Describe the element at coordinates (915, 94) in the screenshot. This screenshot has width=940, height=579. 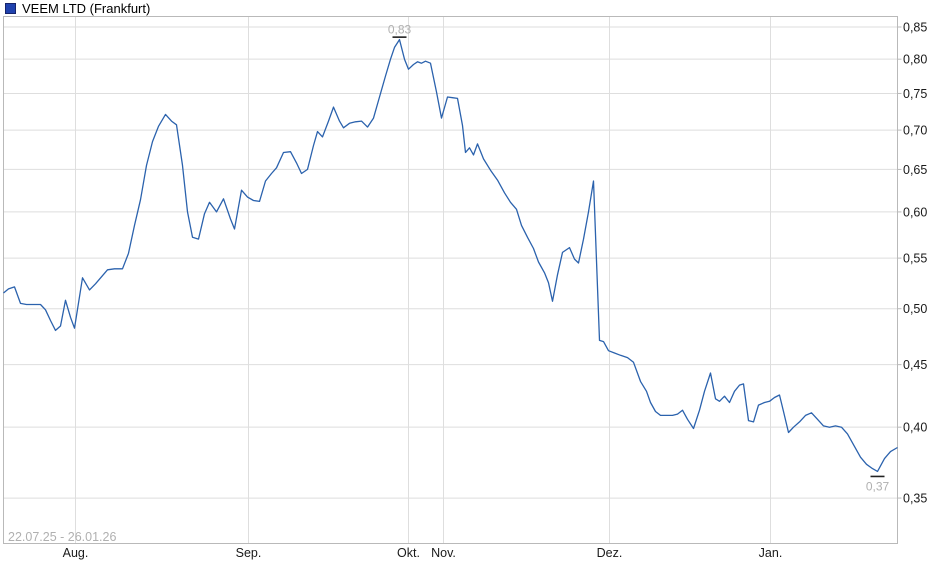
I see `y-tick-label: 0,75` at that location.